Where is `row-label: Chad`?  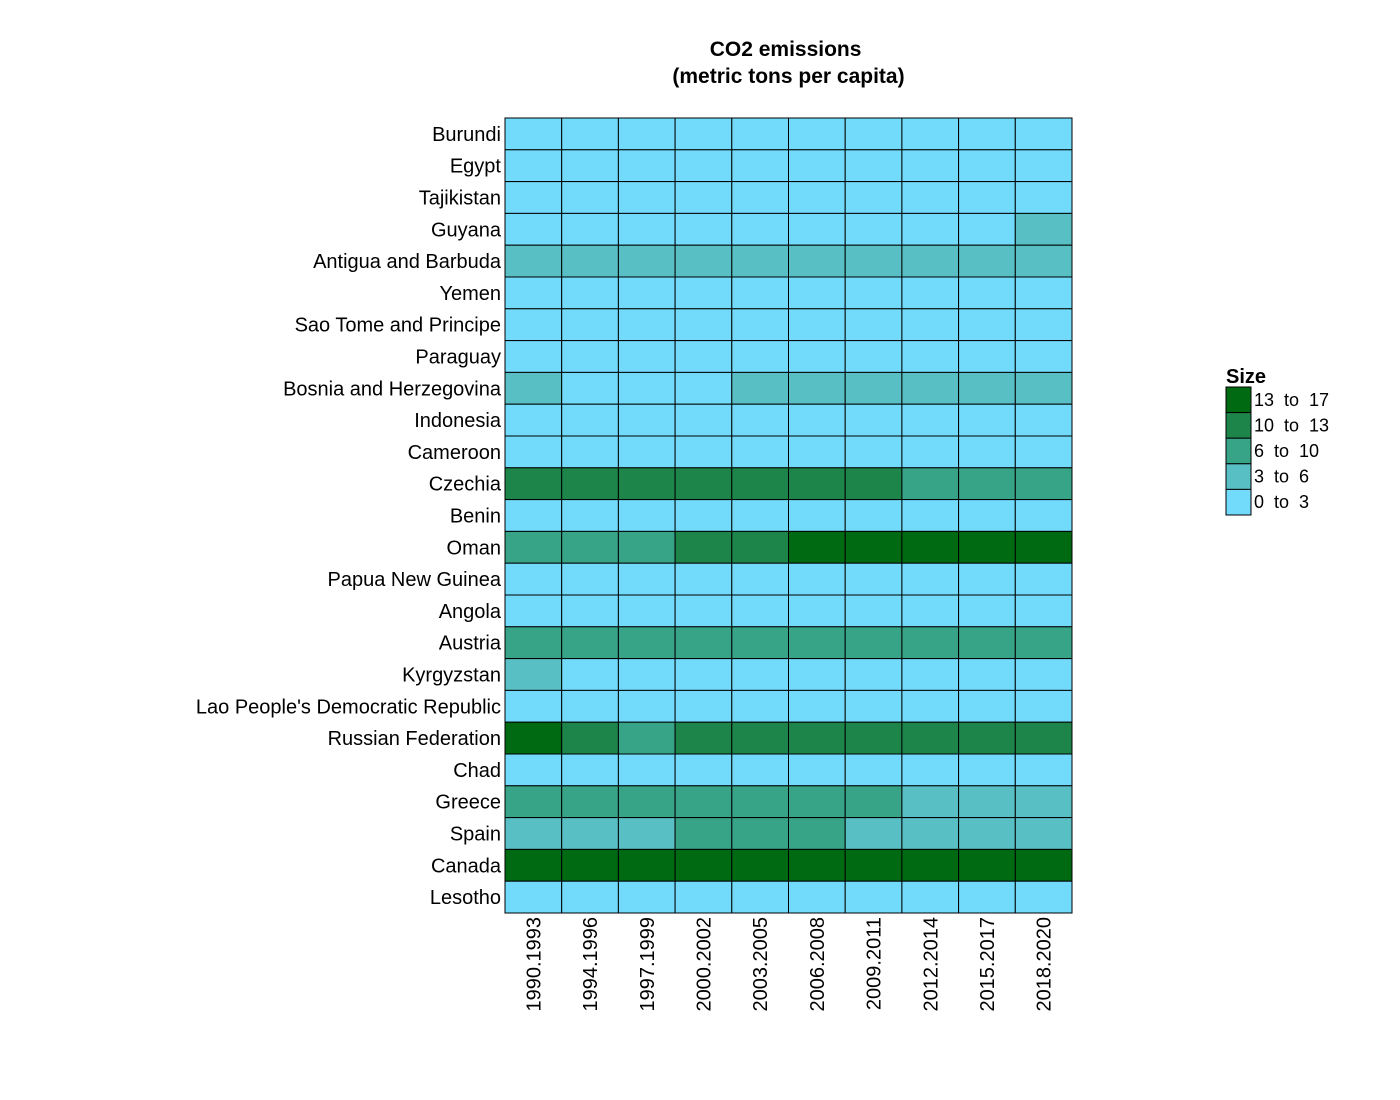 row-label: Chad is located at coordinates (477, 771).